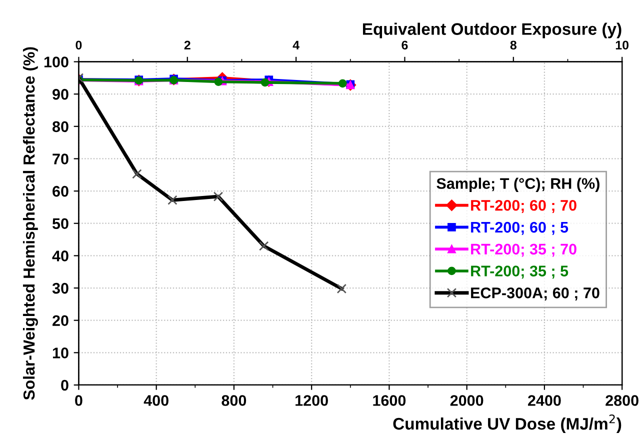 This screenshot has width=640, height=441. What do you see at coordinates (56, 62) in the screenshot?
I see `y-tick-label: 100` at bounding box center [56, 62].